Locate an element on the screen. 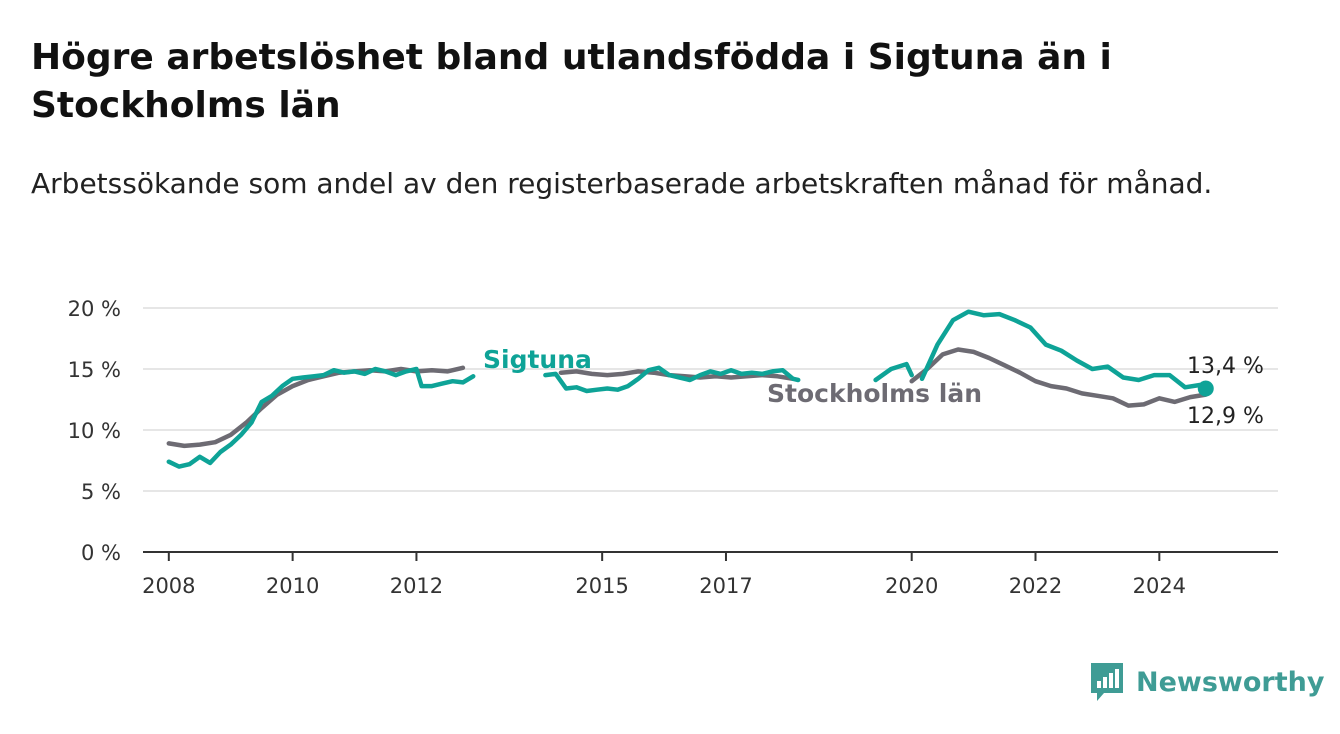 Image resolution: width=1340 pixels, height=734 pixels. x-tick-label: 2015 is located at coordinates (601, 586).